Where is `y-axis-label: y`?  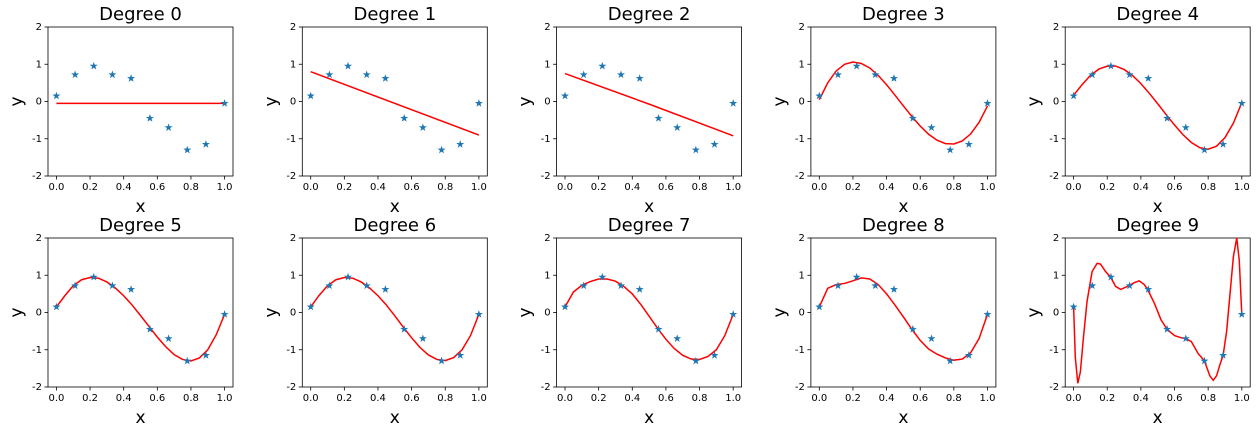
y-axis-label: y is located at coordinates (271, 101).